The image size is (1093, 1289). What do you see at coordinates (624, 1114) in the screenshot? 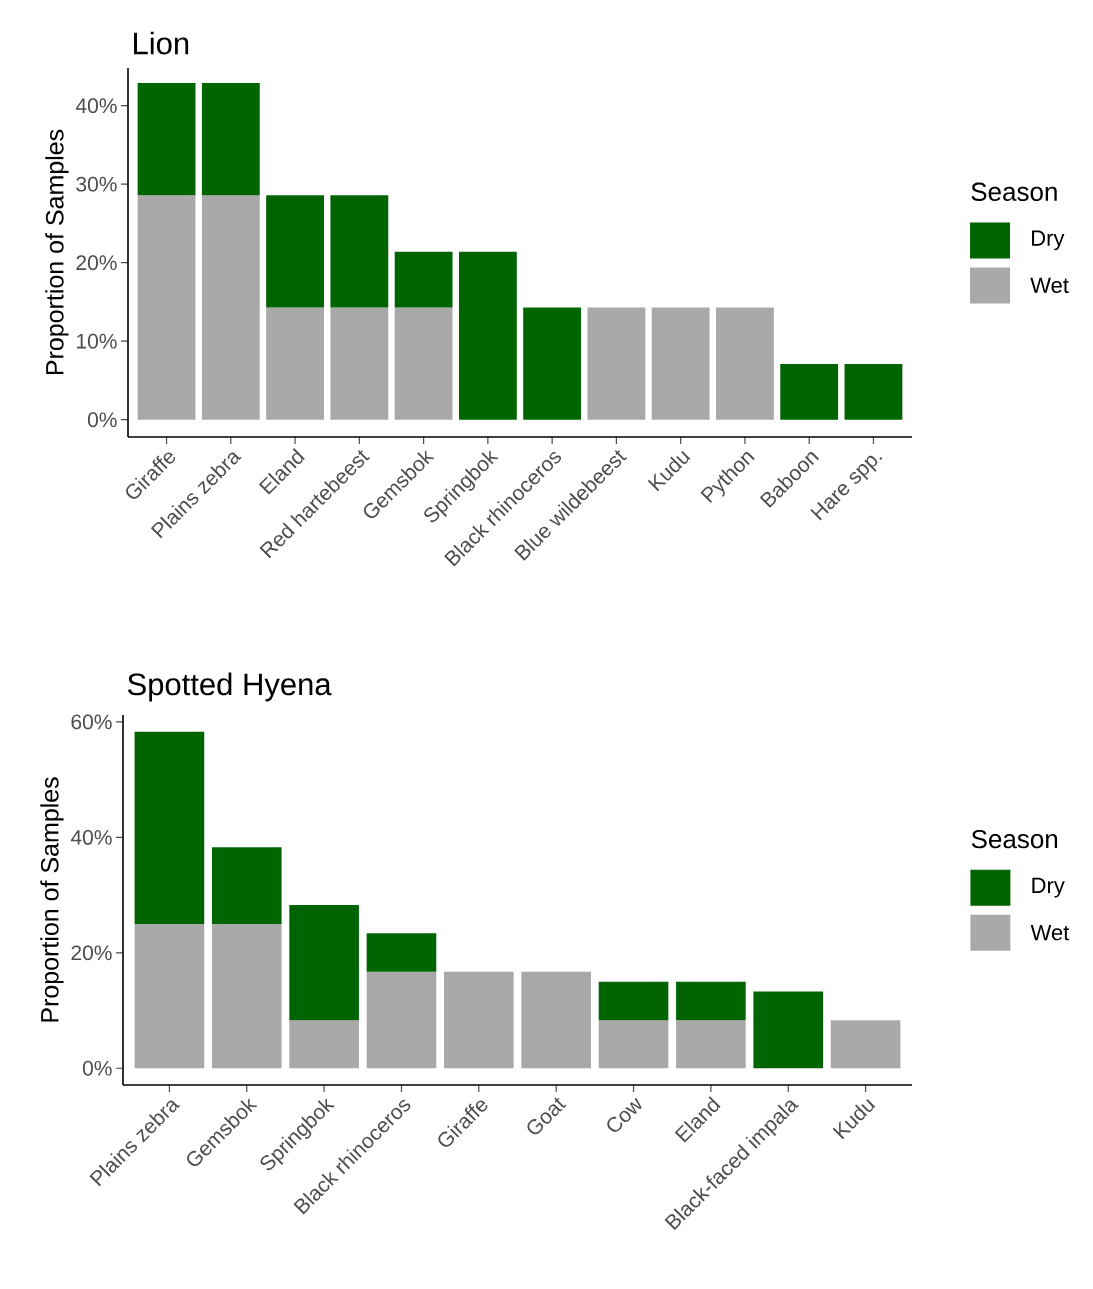
I see `x-tick-label: Cow` at bounding box center [624, 1114].